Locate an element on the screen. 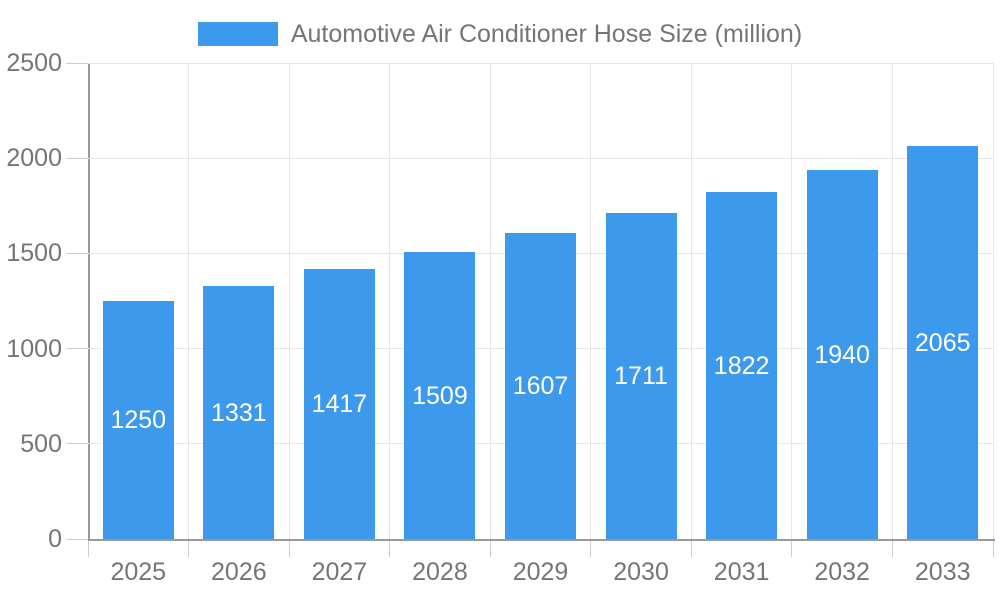  bar-value-label: 1509 is located at coordinates (440, 395).